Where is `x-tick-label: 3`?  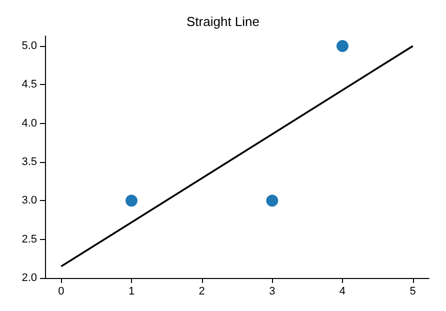
x-tick-label: 3 is located at coordinates (272, 292).